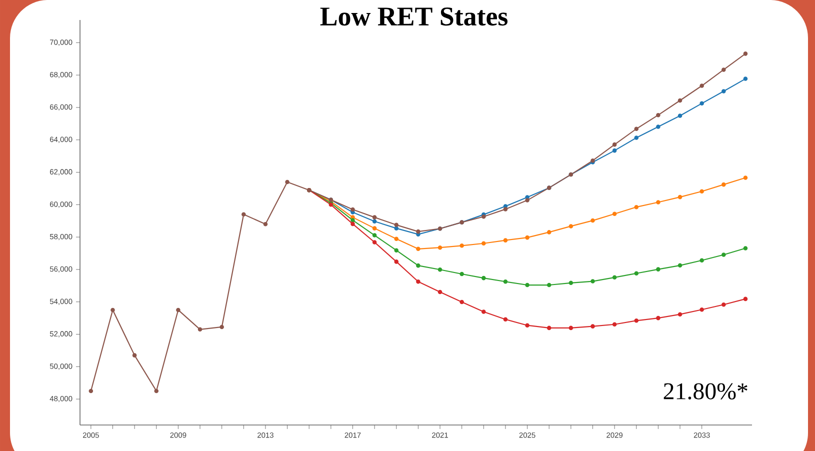 This screenshot has height=451, width=815. Describe the element at coordinates (706, 391) in the screenshot. I see `annotation: 21.80%*` at that location.